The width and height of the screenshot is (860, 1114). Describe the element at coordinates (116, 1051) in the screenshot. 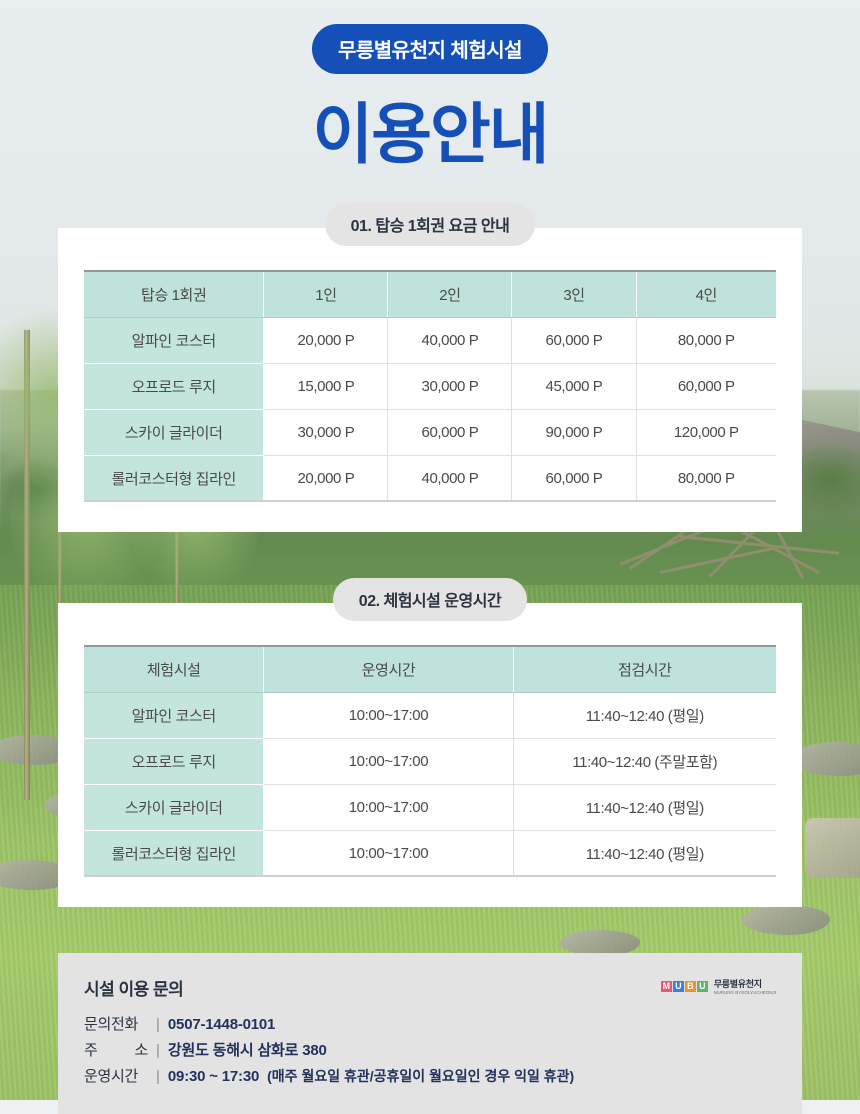

I see `contact-address-label: 주 소` at that location.